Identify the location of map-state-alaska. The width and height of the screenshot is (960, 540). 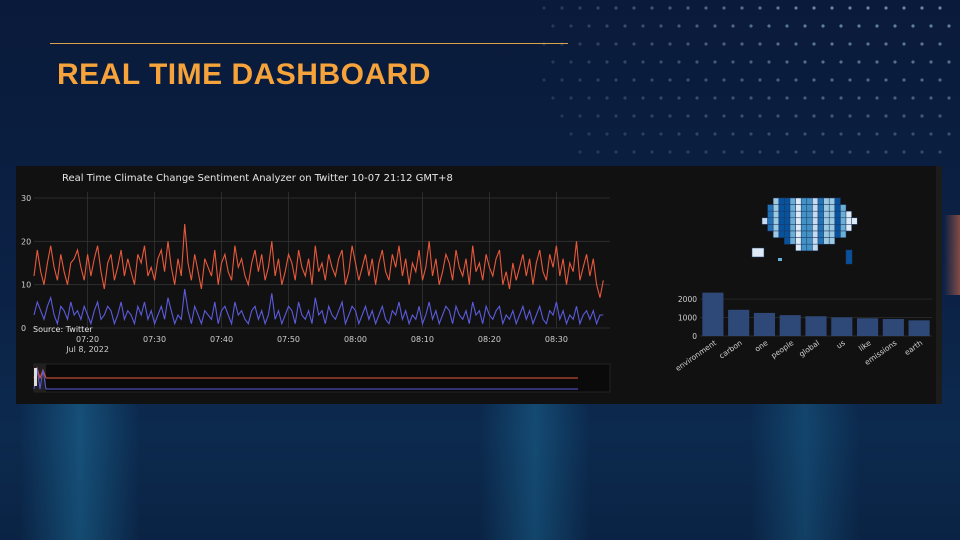
(758, 252).